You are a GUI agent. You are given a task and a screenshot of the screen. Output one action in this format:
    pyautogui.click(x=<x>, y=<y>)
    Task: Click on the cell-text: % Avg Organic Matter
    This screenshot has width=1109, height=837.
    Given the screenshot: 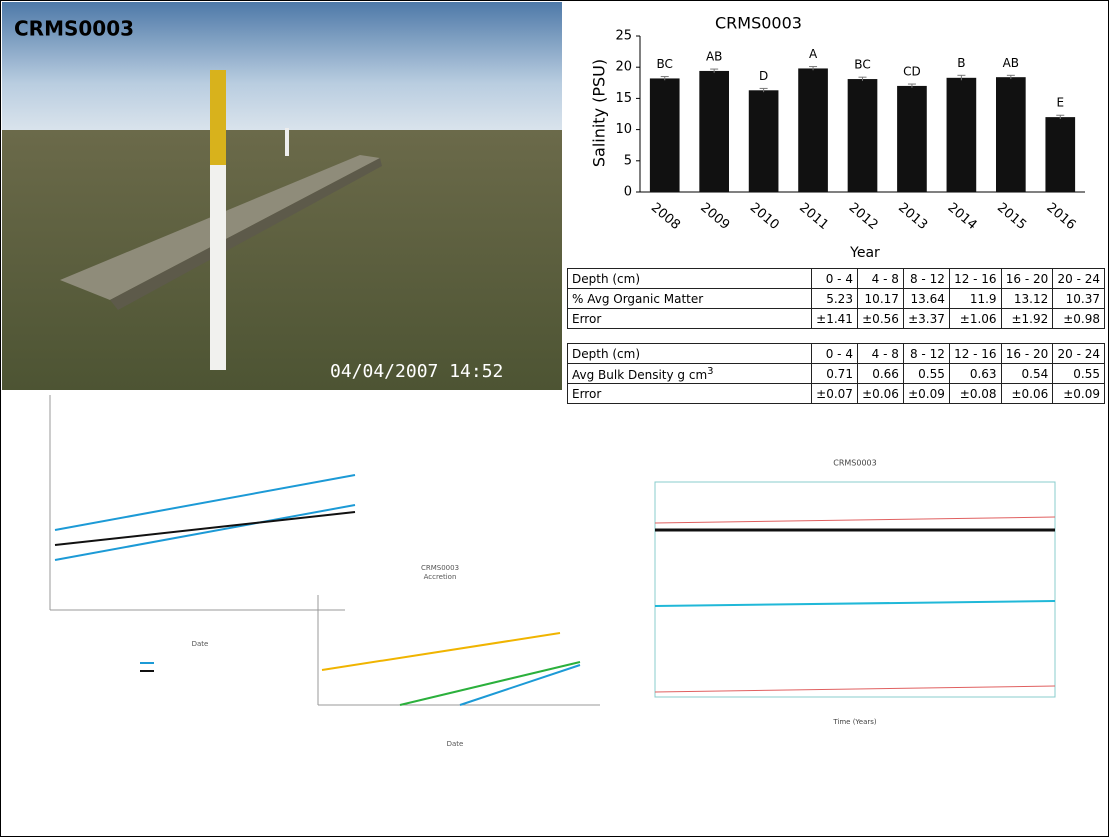 What is the action you would take?
    pyautogui.click(x=638, y=298)
    